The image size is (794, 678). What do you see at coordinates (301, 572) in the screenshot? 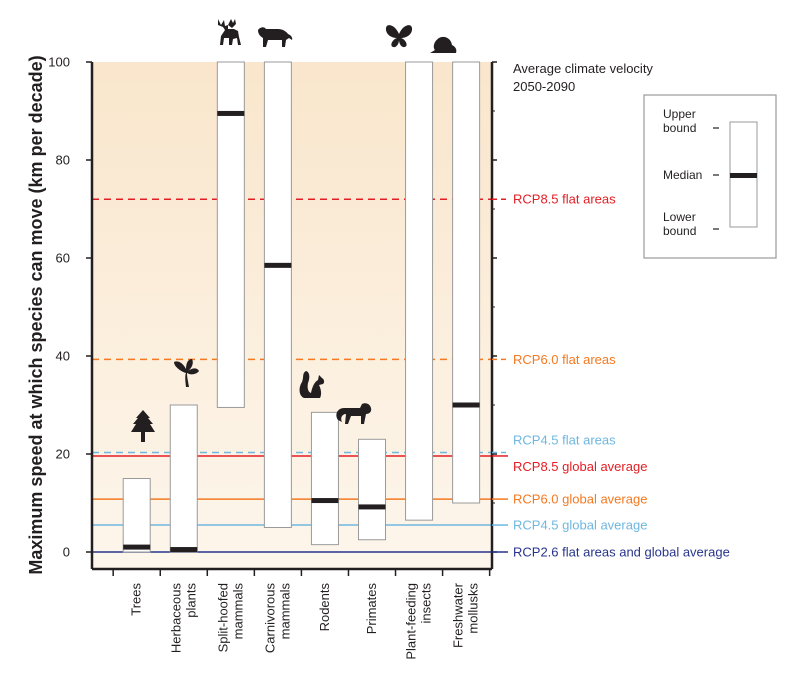
I see `x-ticks` at bounding box center [301, 572].